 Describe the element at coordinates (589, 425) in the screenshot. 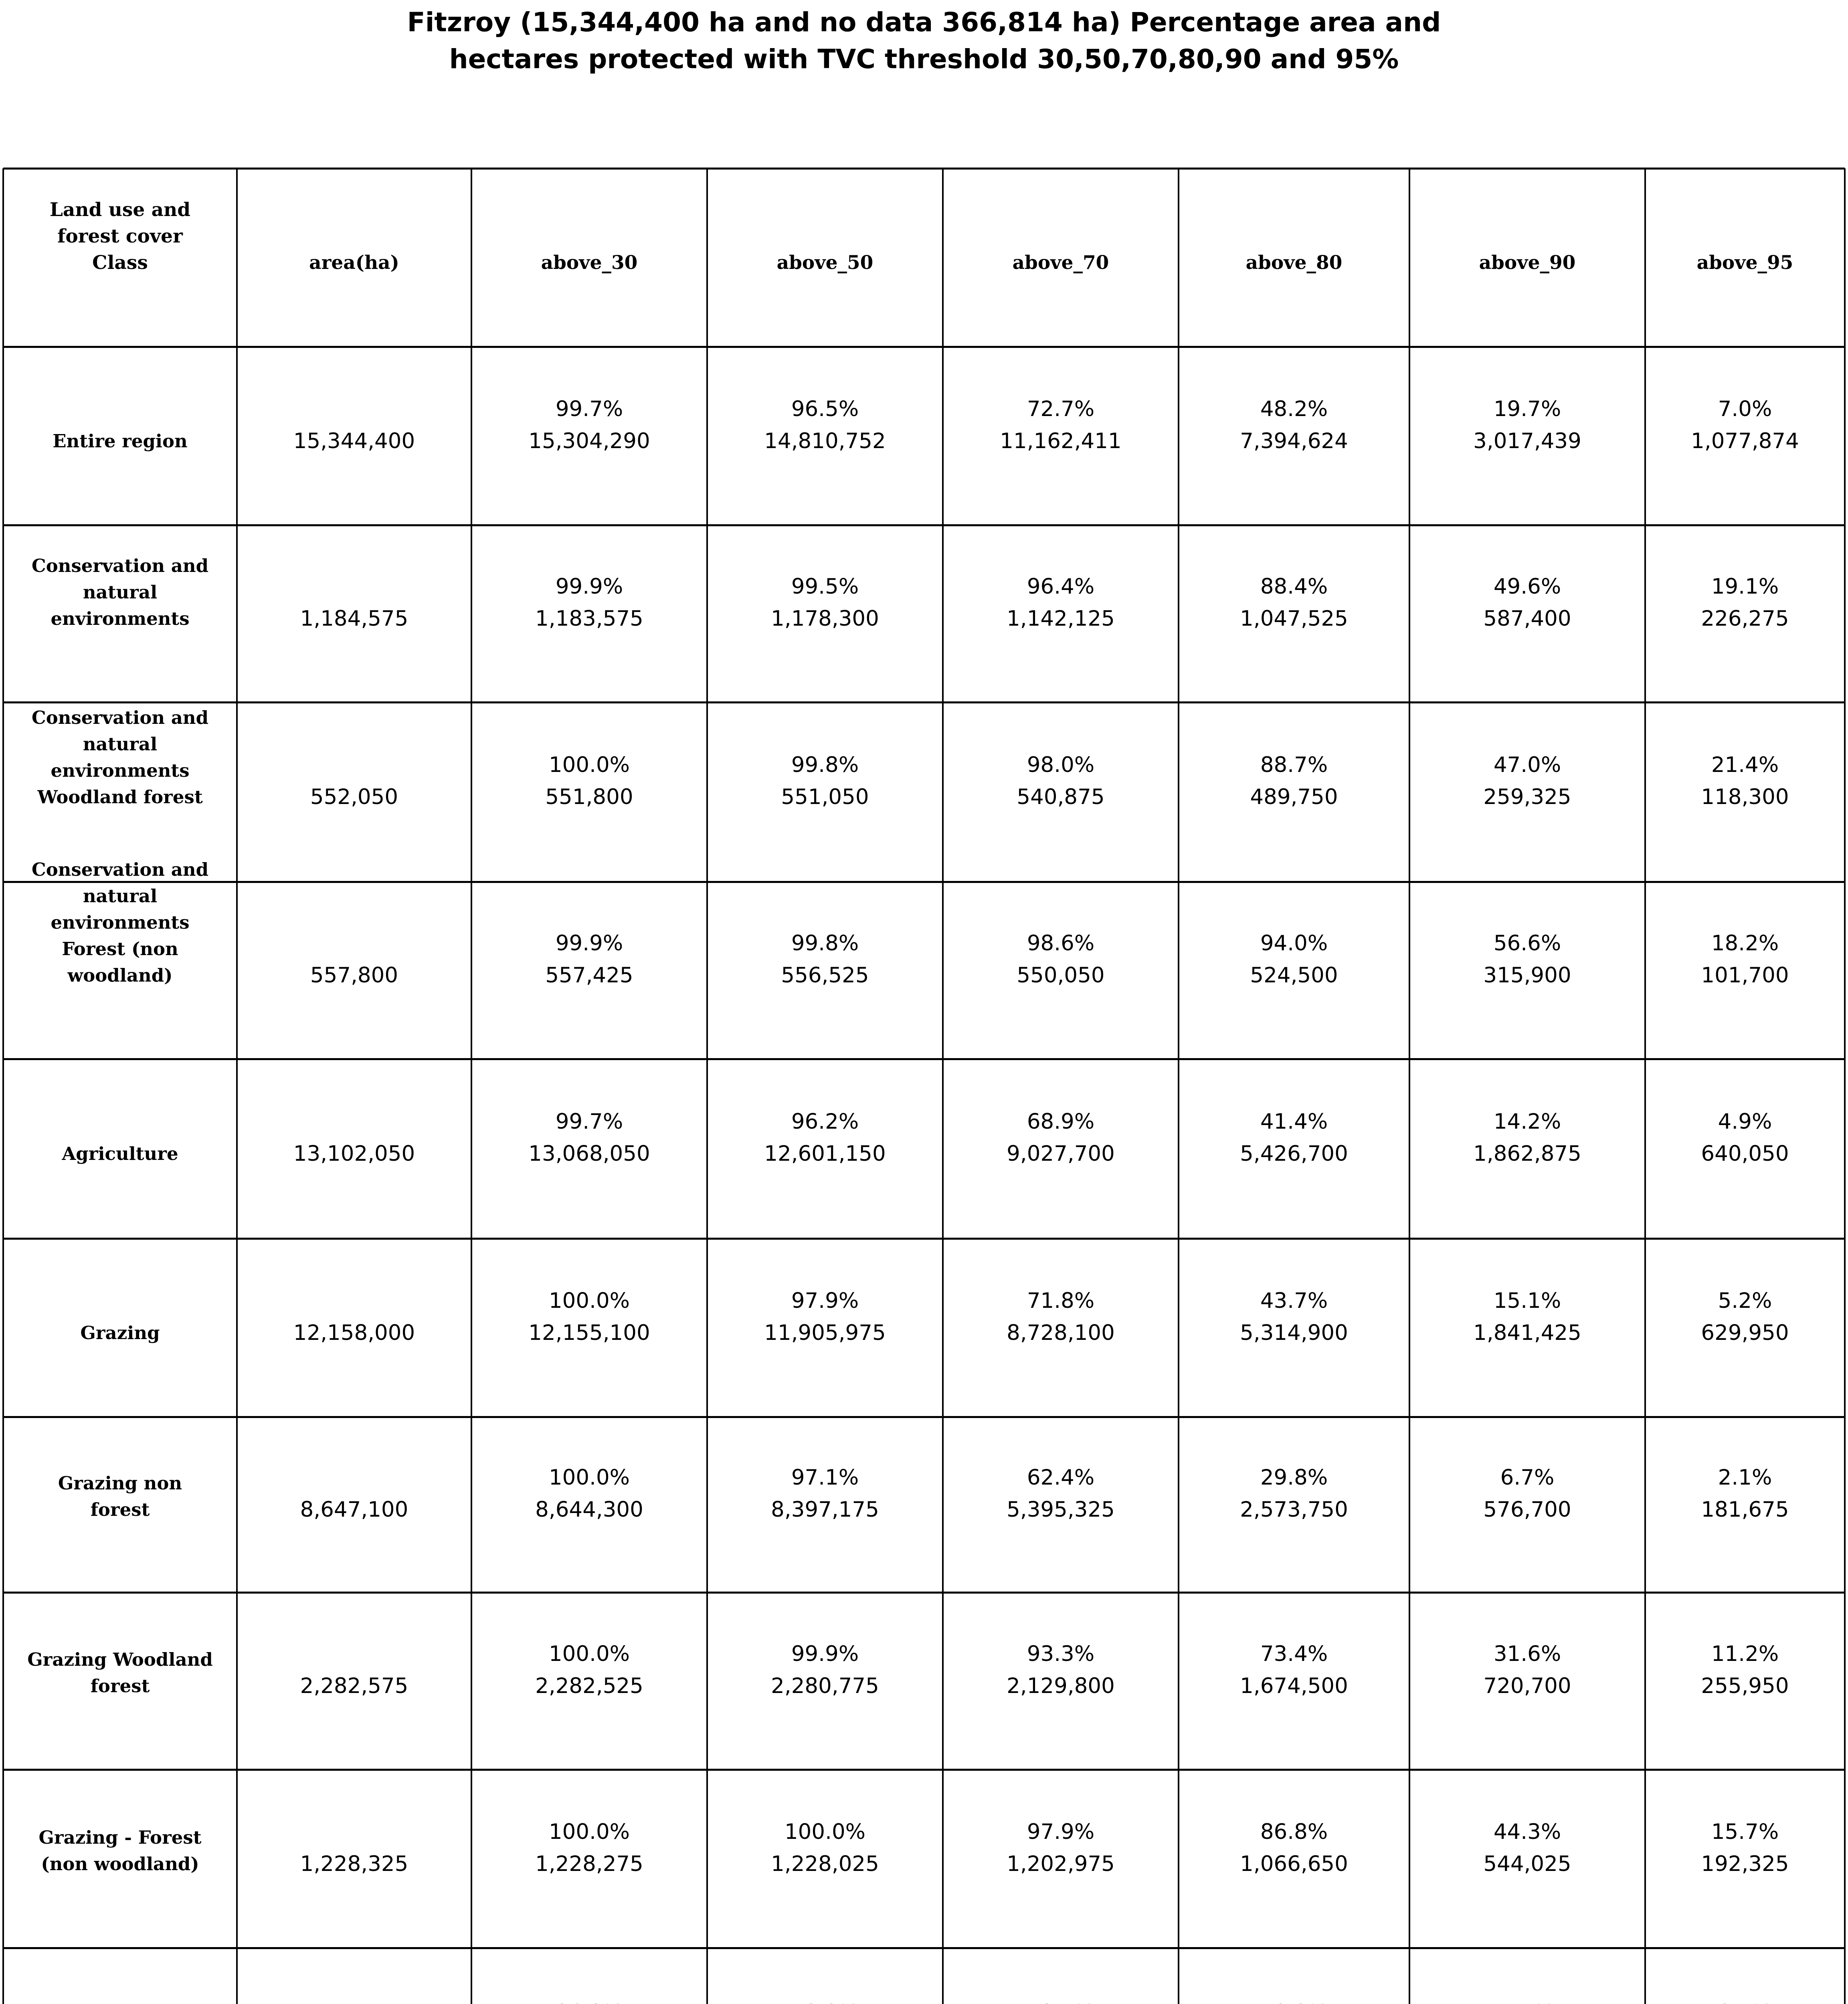

I see `data-cell: 99.7% 15,304,290` at that location.